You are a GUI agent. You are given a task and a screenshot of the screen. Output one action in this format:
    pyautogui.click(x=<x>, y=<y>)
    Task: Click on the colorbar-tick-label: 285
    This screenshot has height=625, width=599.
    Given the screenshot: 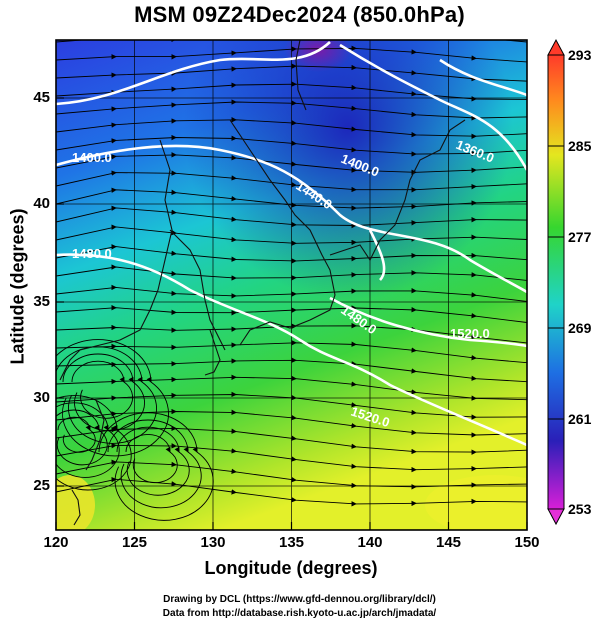 What is the action you would take?
    pyautogui.click(x=580, y=146)
    